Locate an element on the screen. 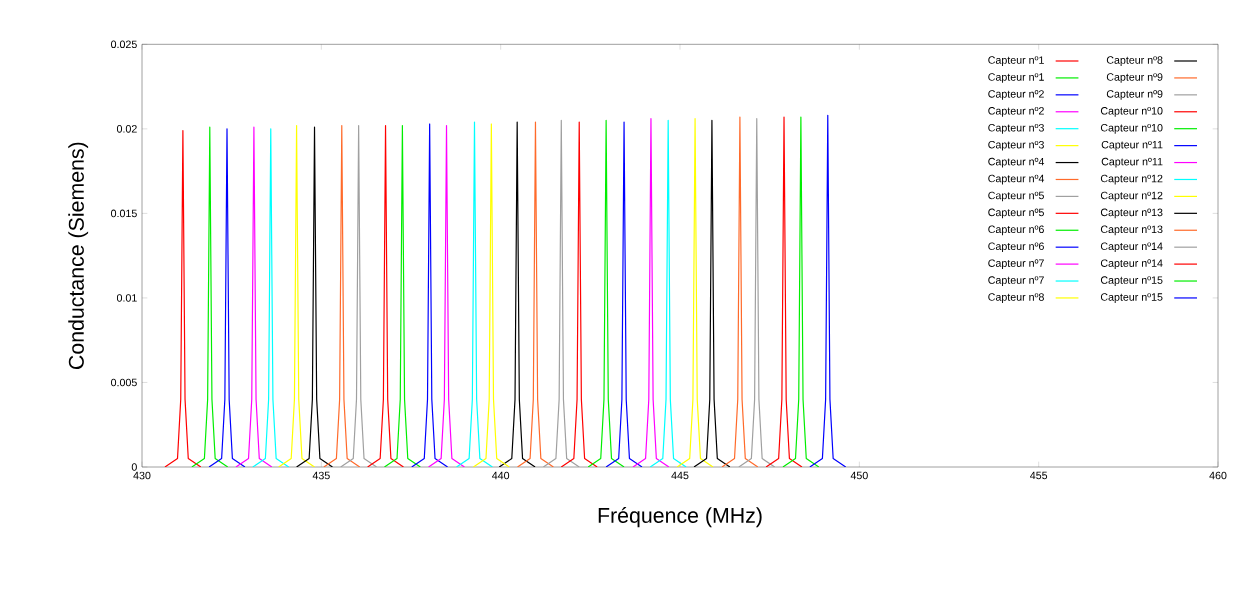 This screenshot has height=592, width=1244. x-tick-label: 440 is located at coordinates (501, 475).